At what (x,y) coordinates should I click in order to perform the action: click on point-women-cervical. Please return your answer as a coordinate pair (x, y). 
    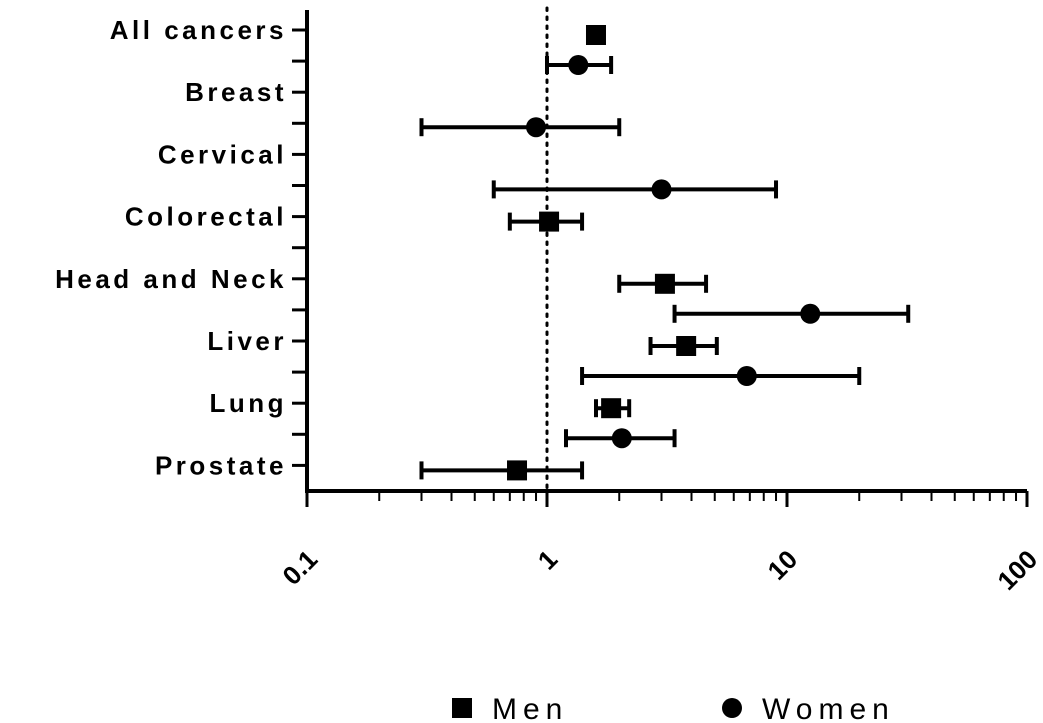
    Looking at the image, I should click on (661, 189).